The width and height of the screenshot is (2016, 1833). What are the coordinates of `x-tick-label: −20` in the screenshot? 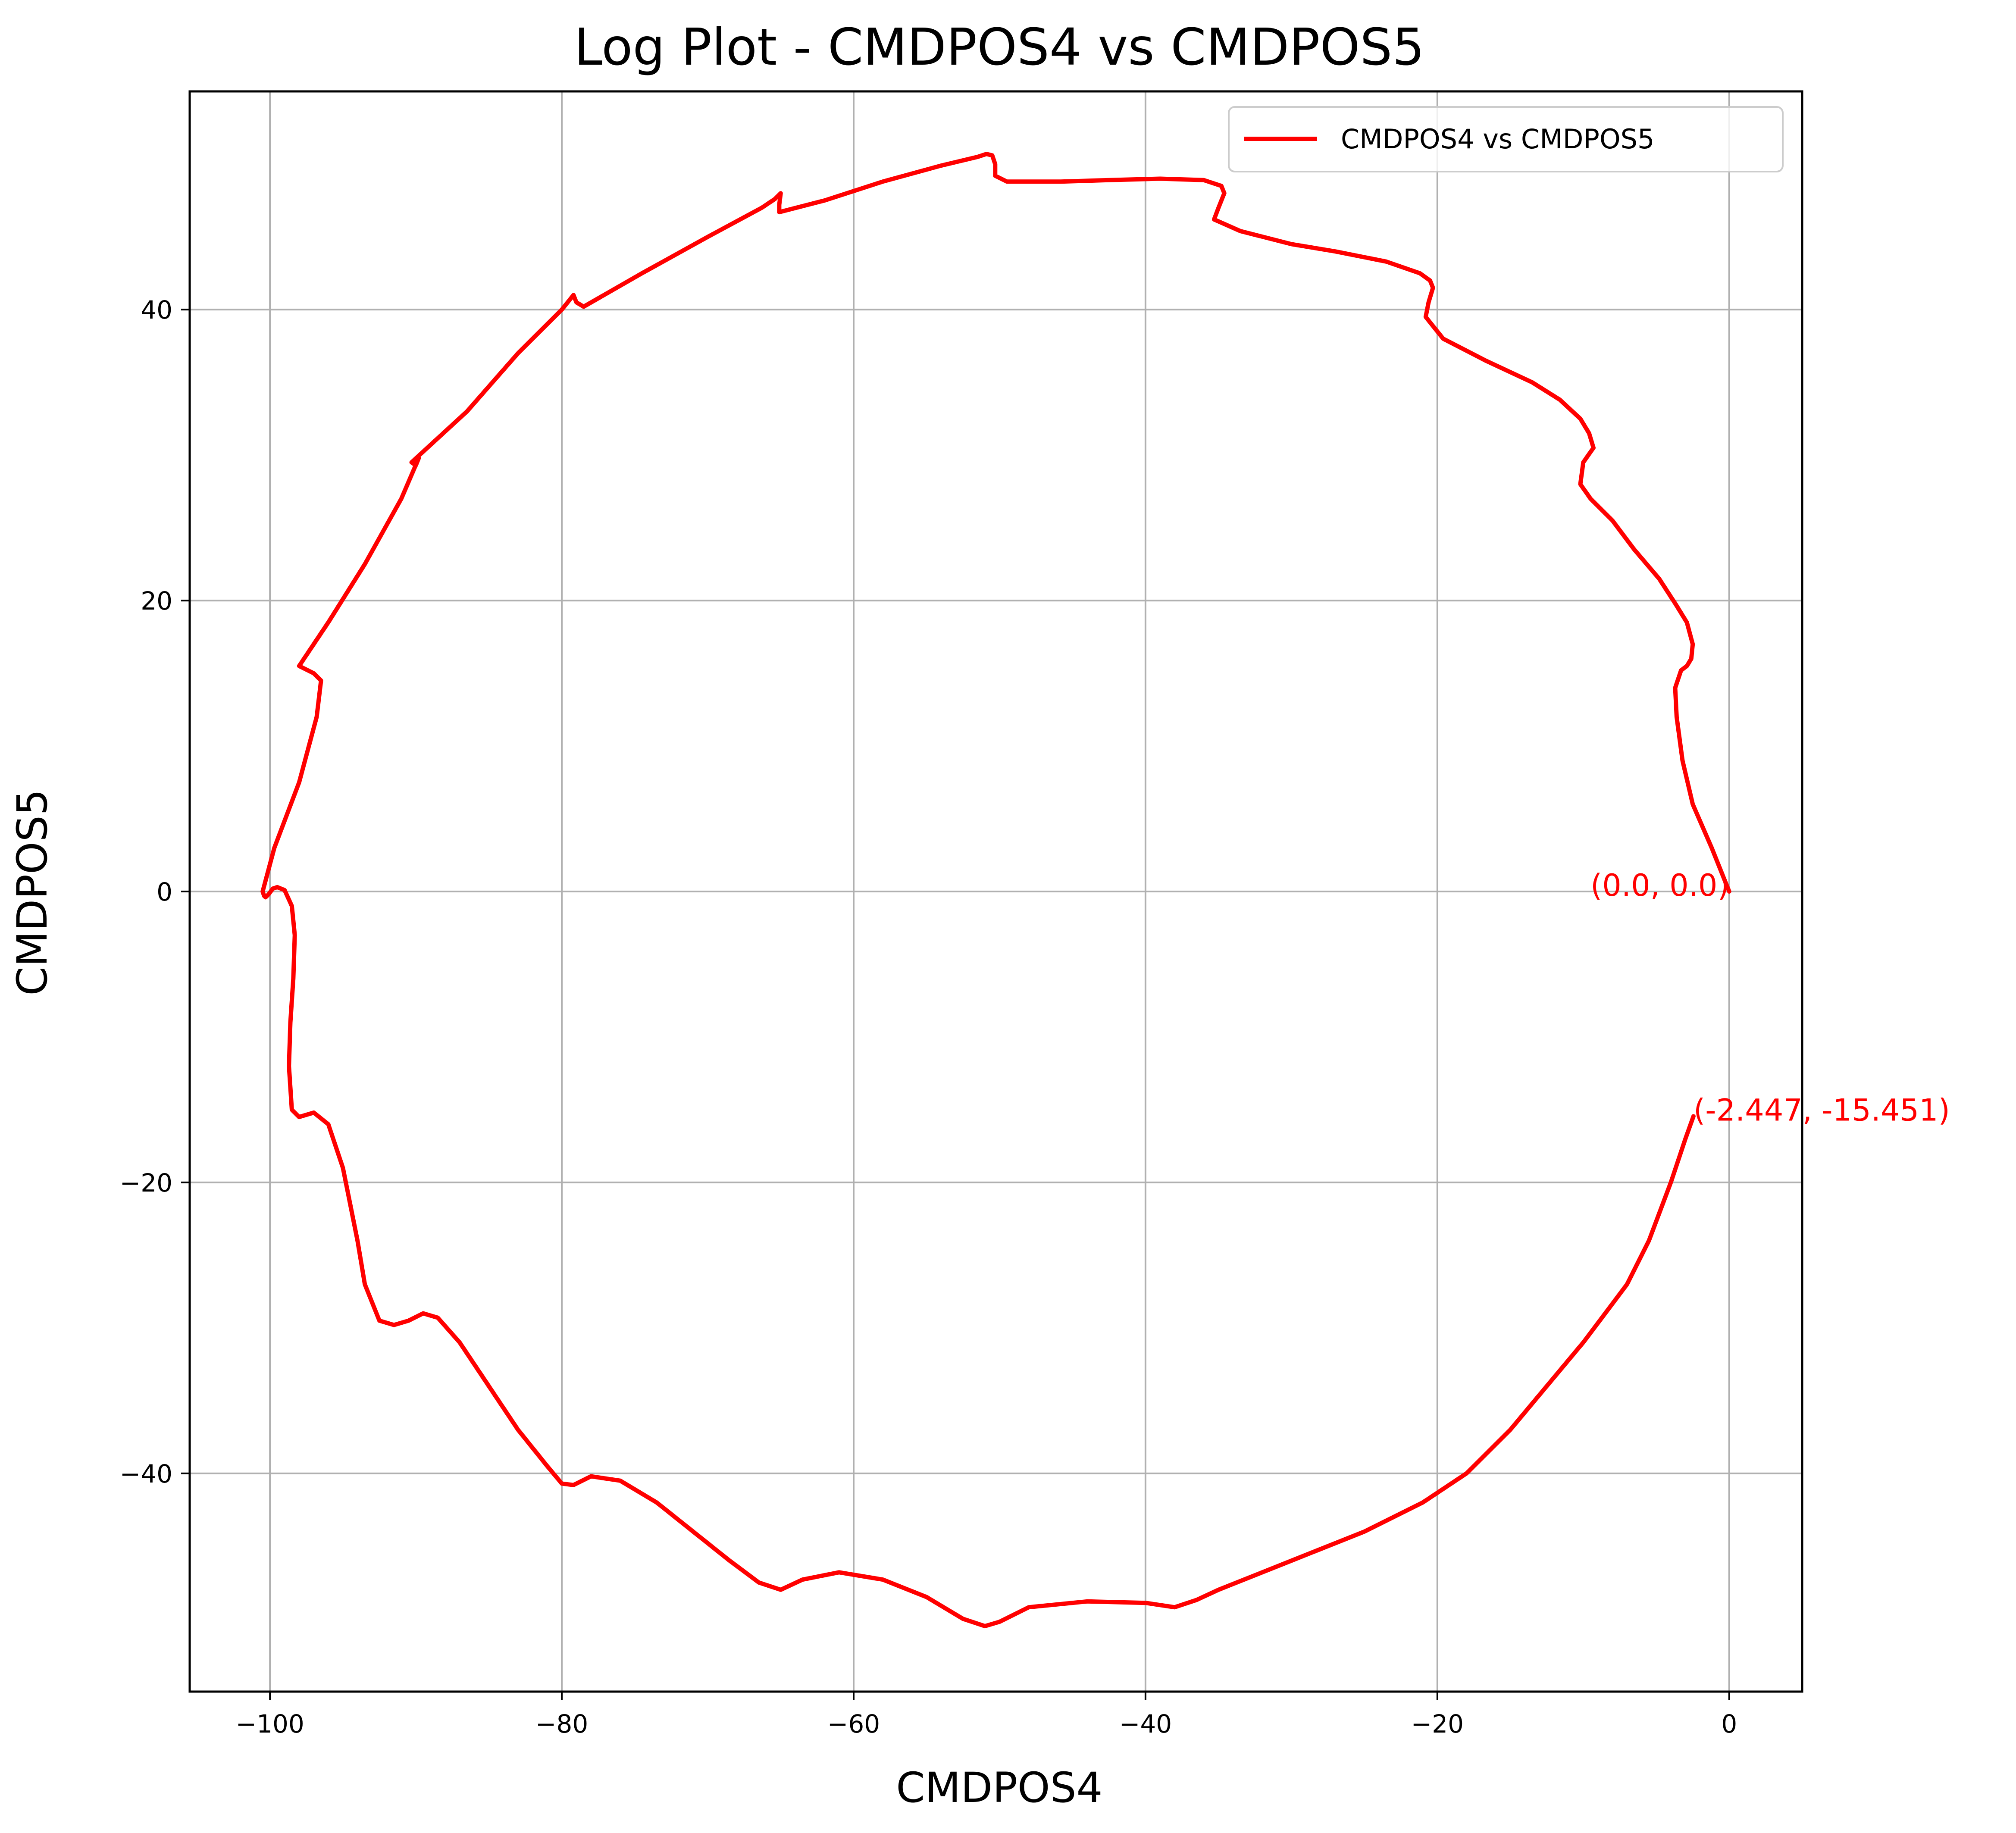 It's located at (1438, 1724).